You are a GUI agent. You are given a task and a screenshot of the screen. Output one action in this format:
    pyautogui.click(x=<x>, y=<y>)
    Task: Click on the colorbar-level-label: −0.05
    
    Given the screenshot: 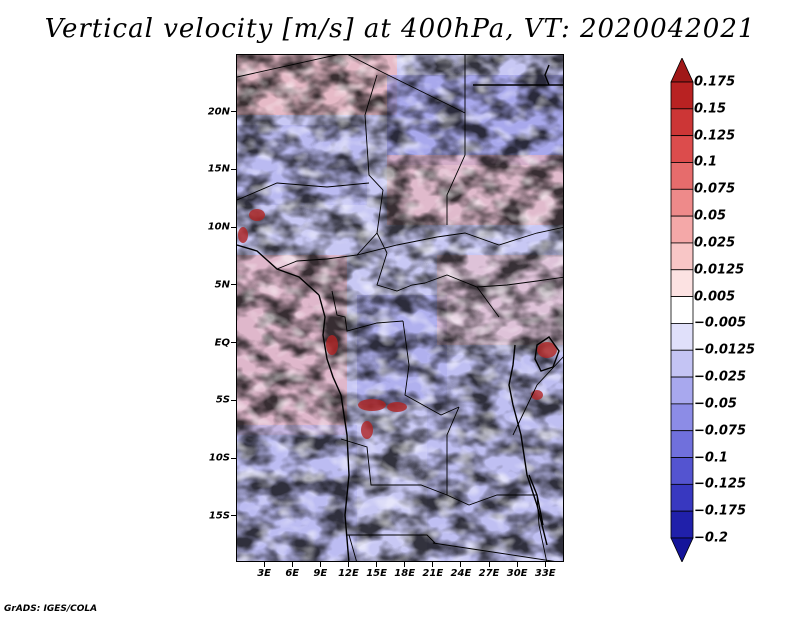 What is the action you would take?
    pyautogui.click(x=715, y=404)
    